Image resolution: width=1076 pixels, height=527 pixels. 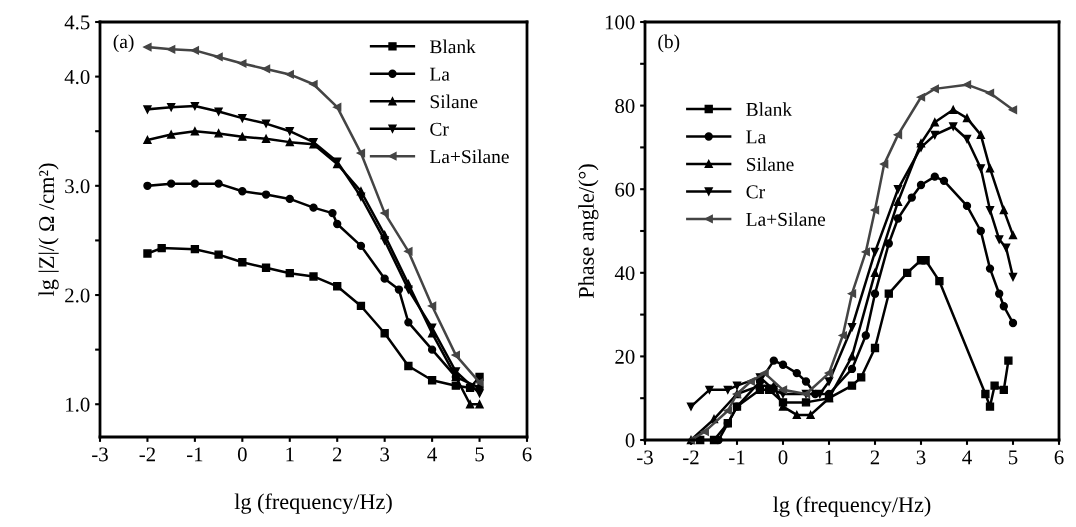 What do you see at coordinates (669, 43) in the screenshot?
I see `annotation: (b)` at bounding box center [669, 43].